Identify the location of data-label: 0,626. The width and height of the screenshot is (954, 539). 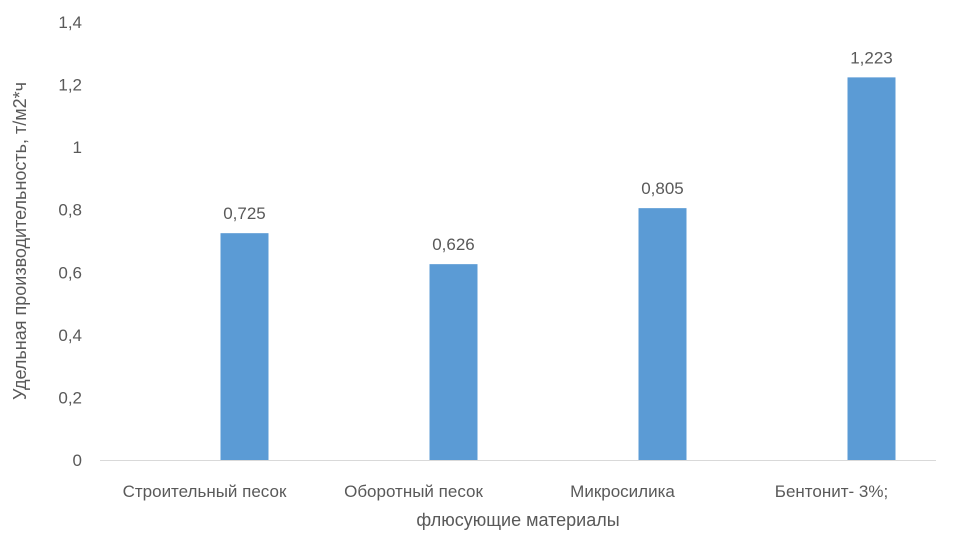
(453, 244).